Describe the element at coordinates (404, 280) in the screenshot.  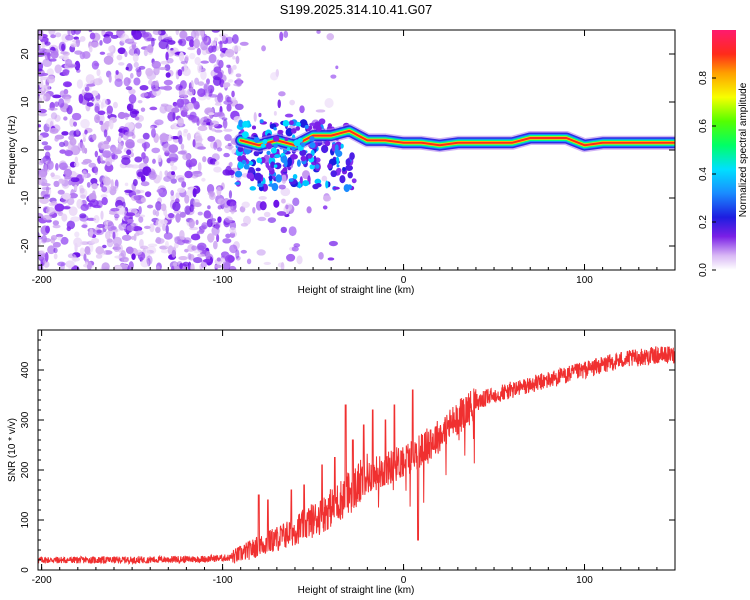
I see `top-x-tick-label: 0` at that location.